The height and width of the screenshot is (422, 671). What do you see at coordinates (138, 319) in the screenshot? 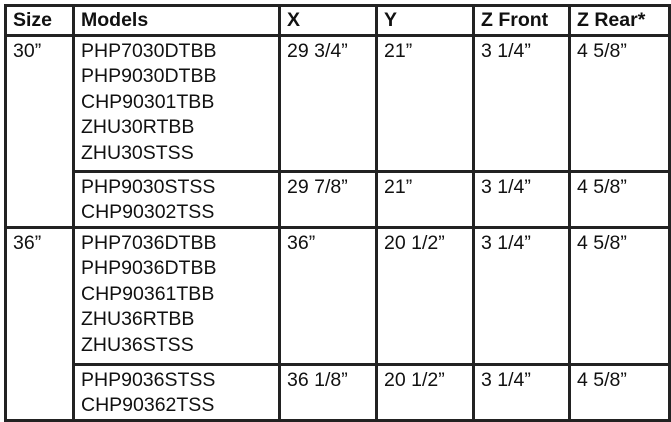
I see `model-number: ZHU36RTBB` at bounding box center [138, 319].